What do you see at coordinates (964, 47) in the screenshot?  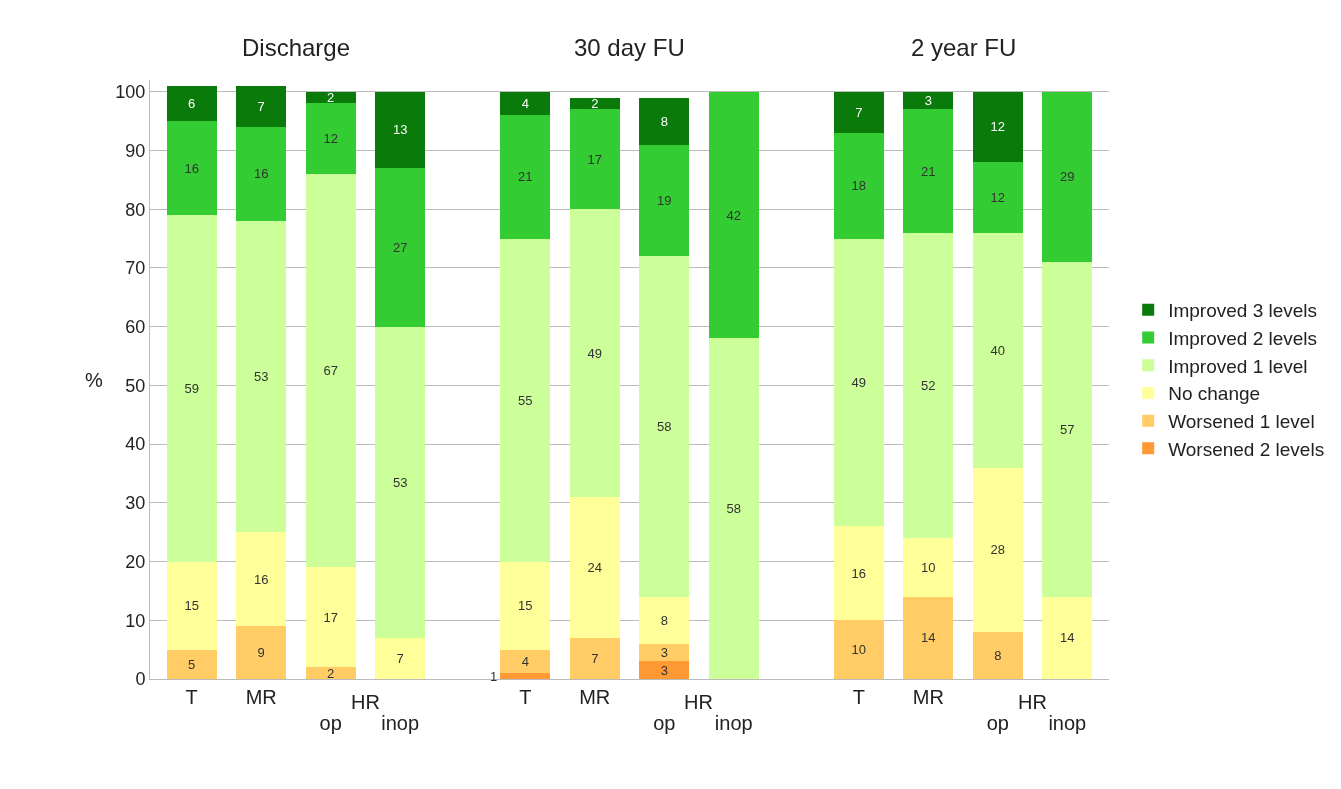 I see `text: 2 year FU` at bounding box center [964, 47].